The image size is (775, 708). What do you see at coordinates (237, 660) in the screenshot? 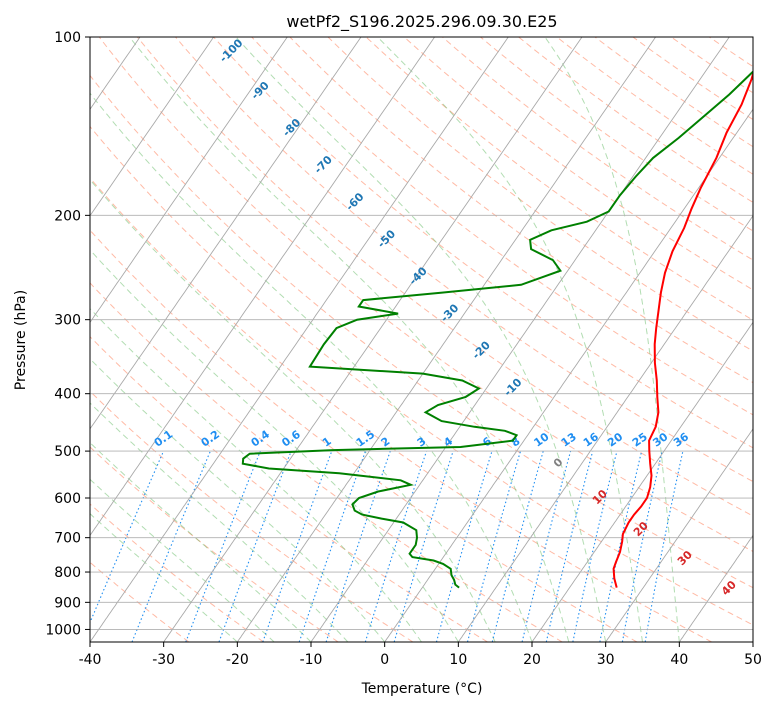
I see `x-tick-label: -20` at bounding box center [237, 660].